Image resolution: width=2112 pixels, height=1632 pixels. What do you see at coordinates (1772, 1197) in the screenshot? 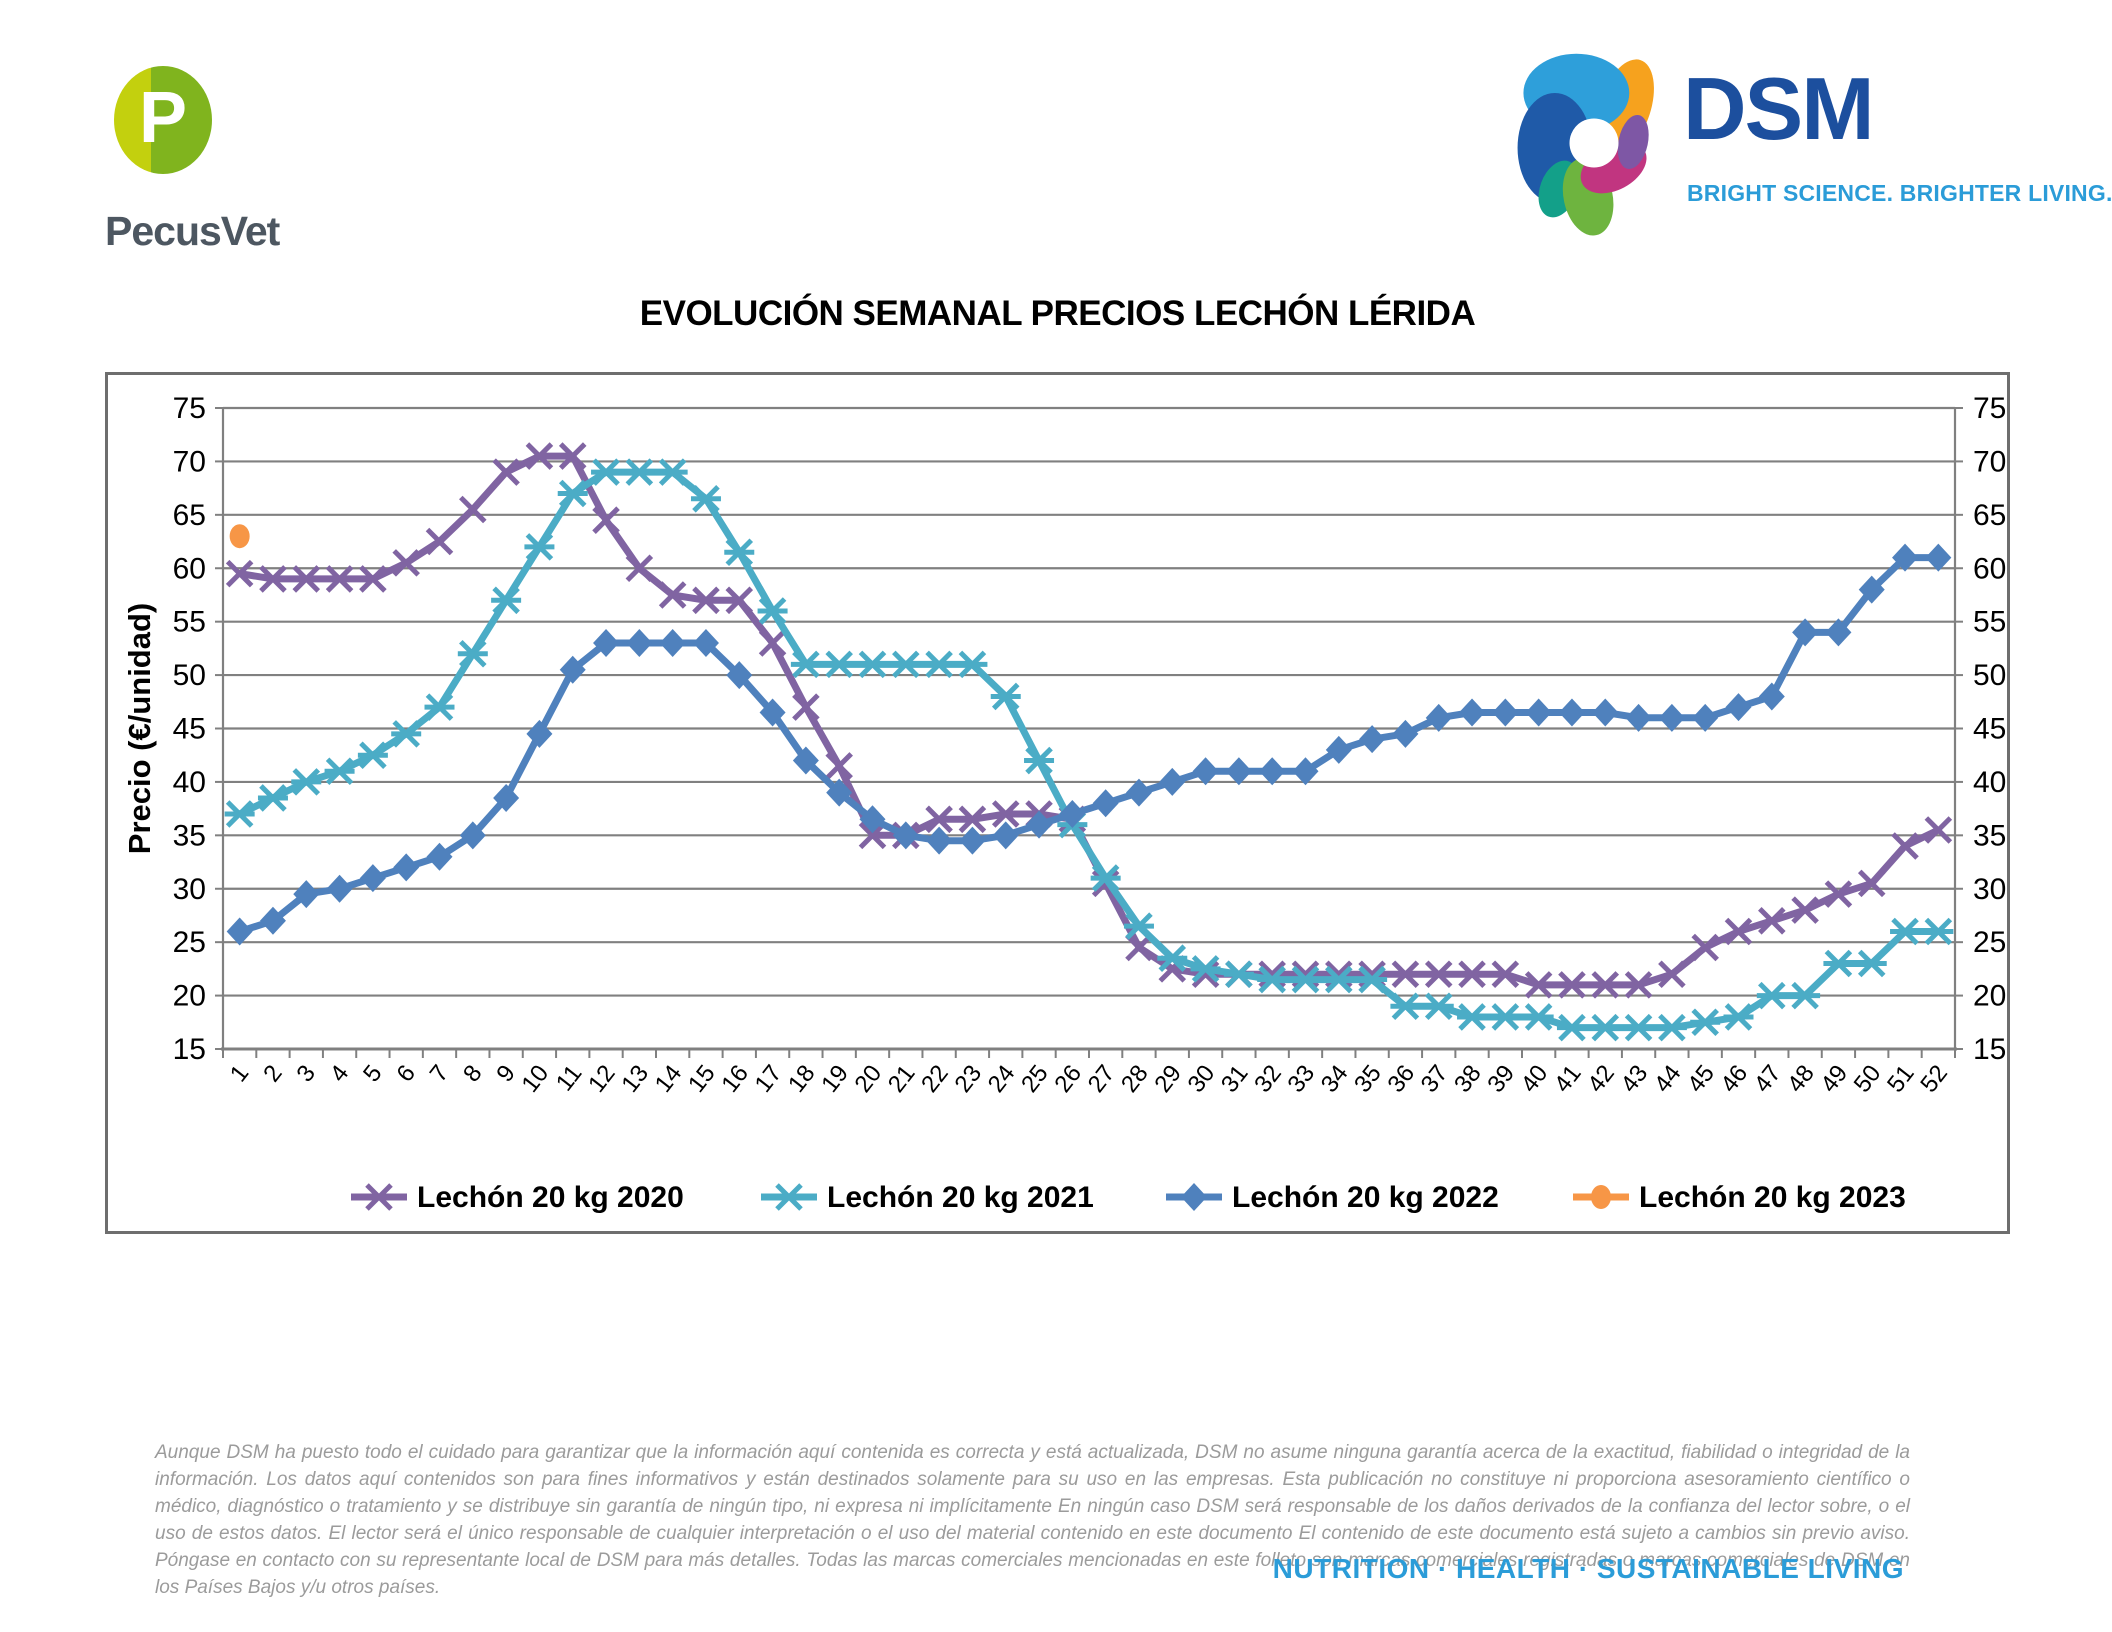
I see `legend-label: Lechón 20 kg 2023` at bounding box center [1772, 1197].